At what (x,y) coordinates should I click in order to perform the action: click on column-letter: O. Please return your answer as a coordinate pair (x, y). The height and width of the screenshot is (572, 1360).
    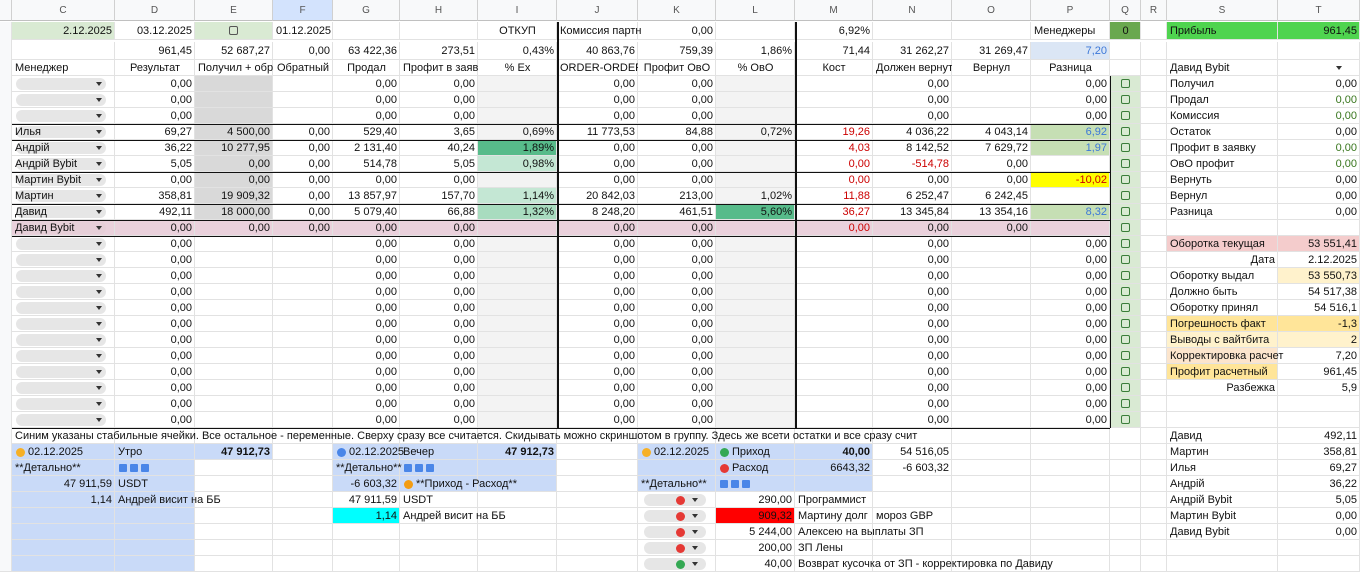
    Looking at the image, I should click on (991, 10).